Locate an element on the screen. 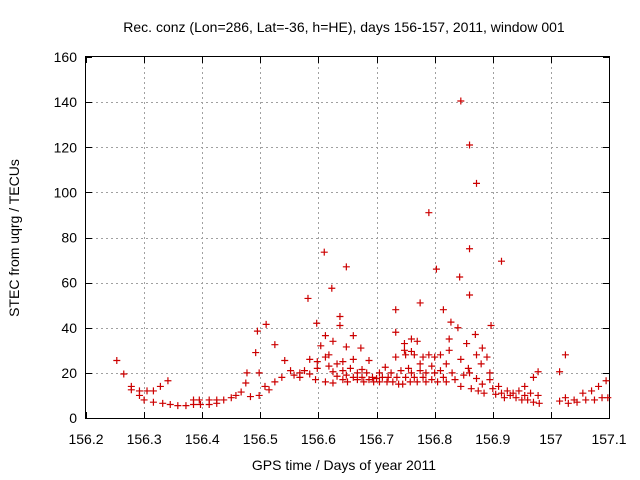 This screenshot has width=640, height=480. y-tick-label: 80 is located at coordinates (69, 238).